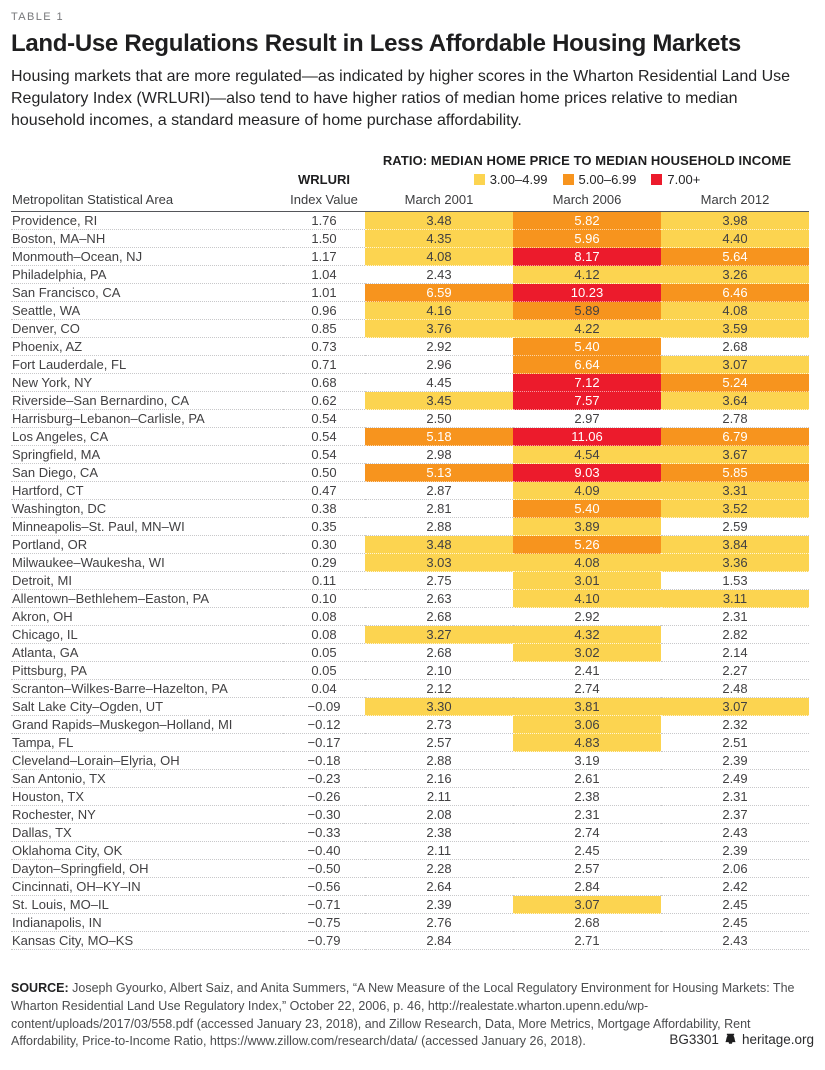  I want to click on table-row: Chicago, IL 0.08 3.27 4.32 2.82, so click(410, 635).